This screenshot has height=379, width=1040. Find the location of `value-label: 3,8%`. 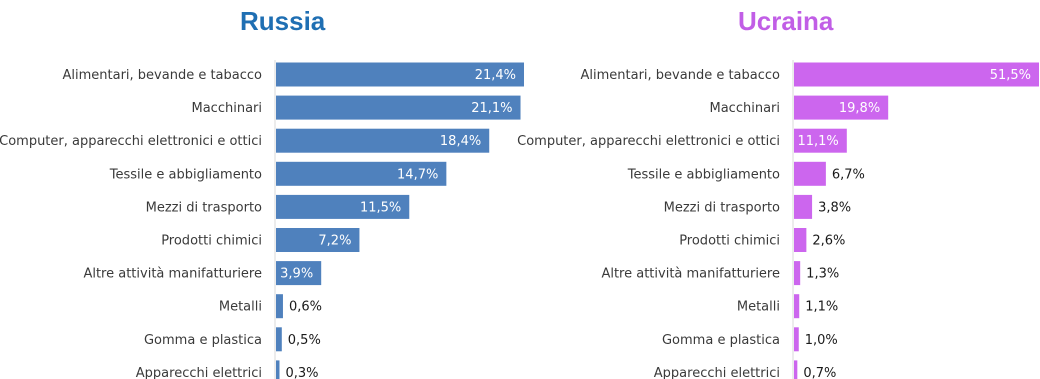

value-label: 3,8% is located at coordinates (834, 207).